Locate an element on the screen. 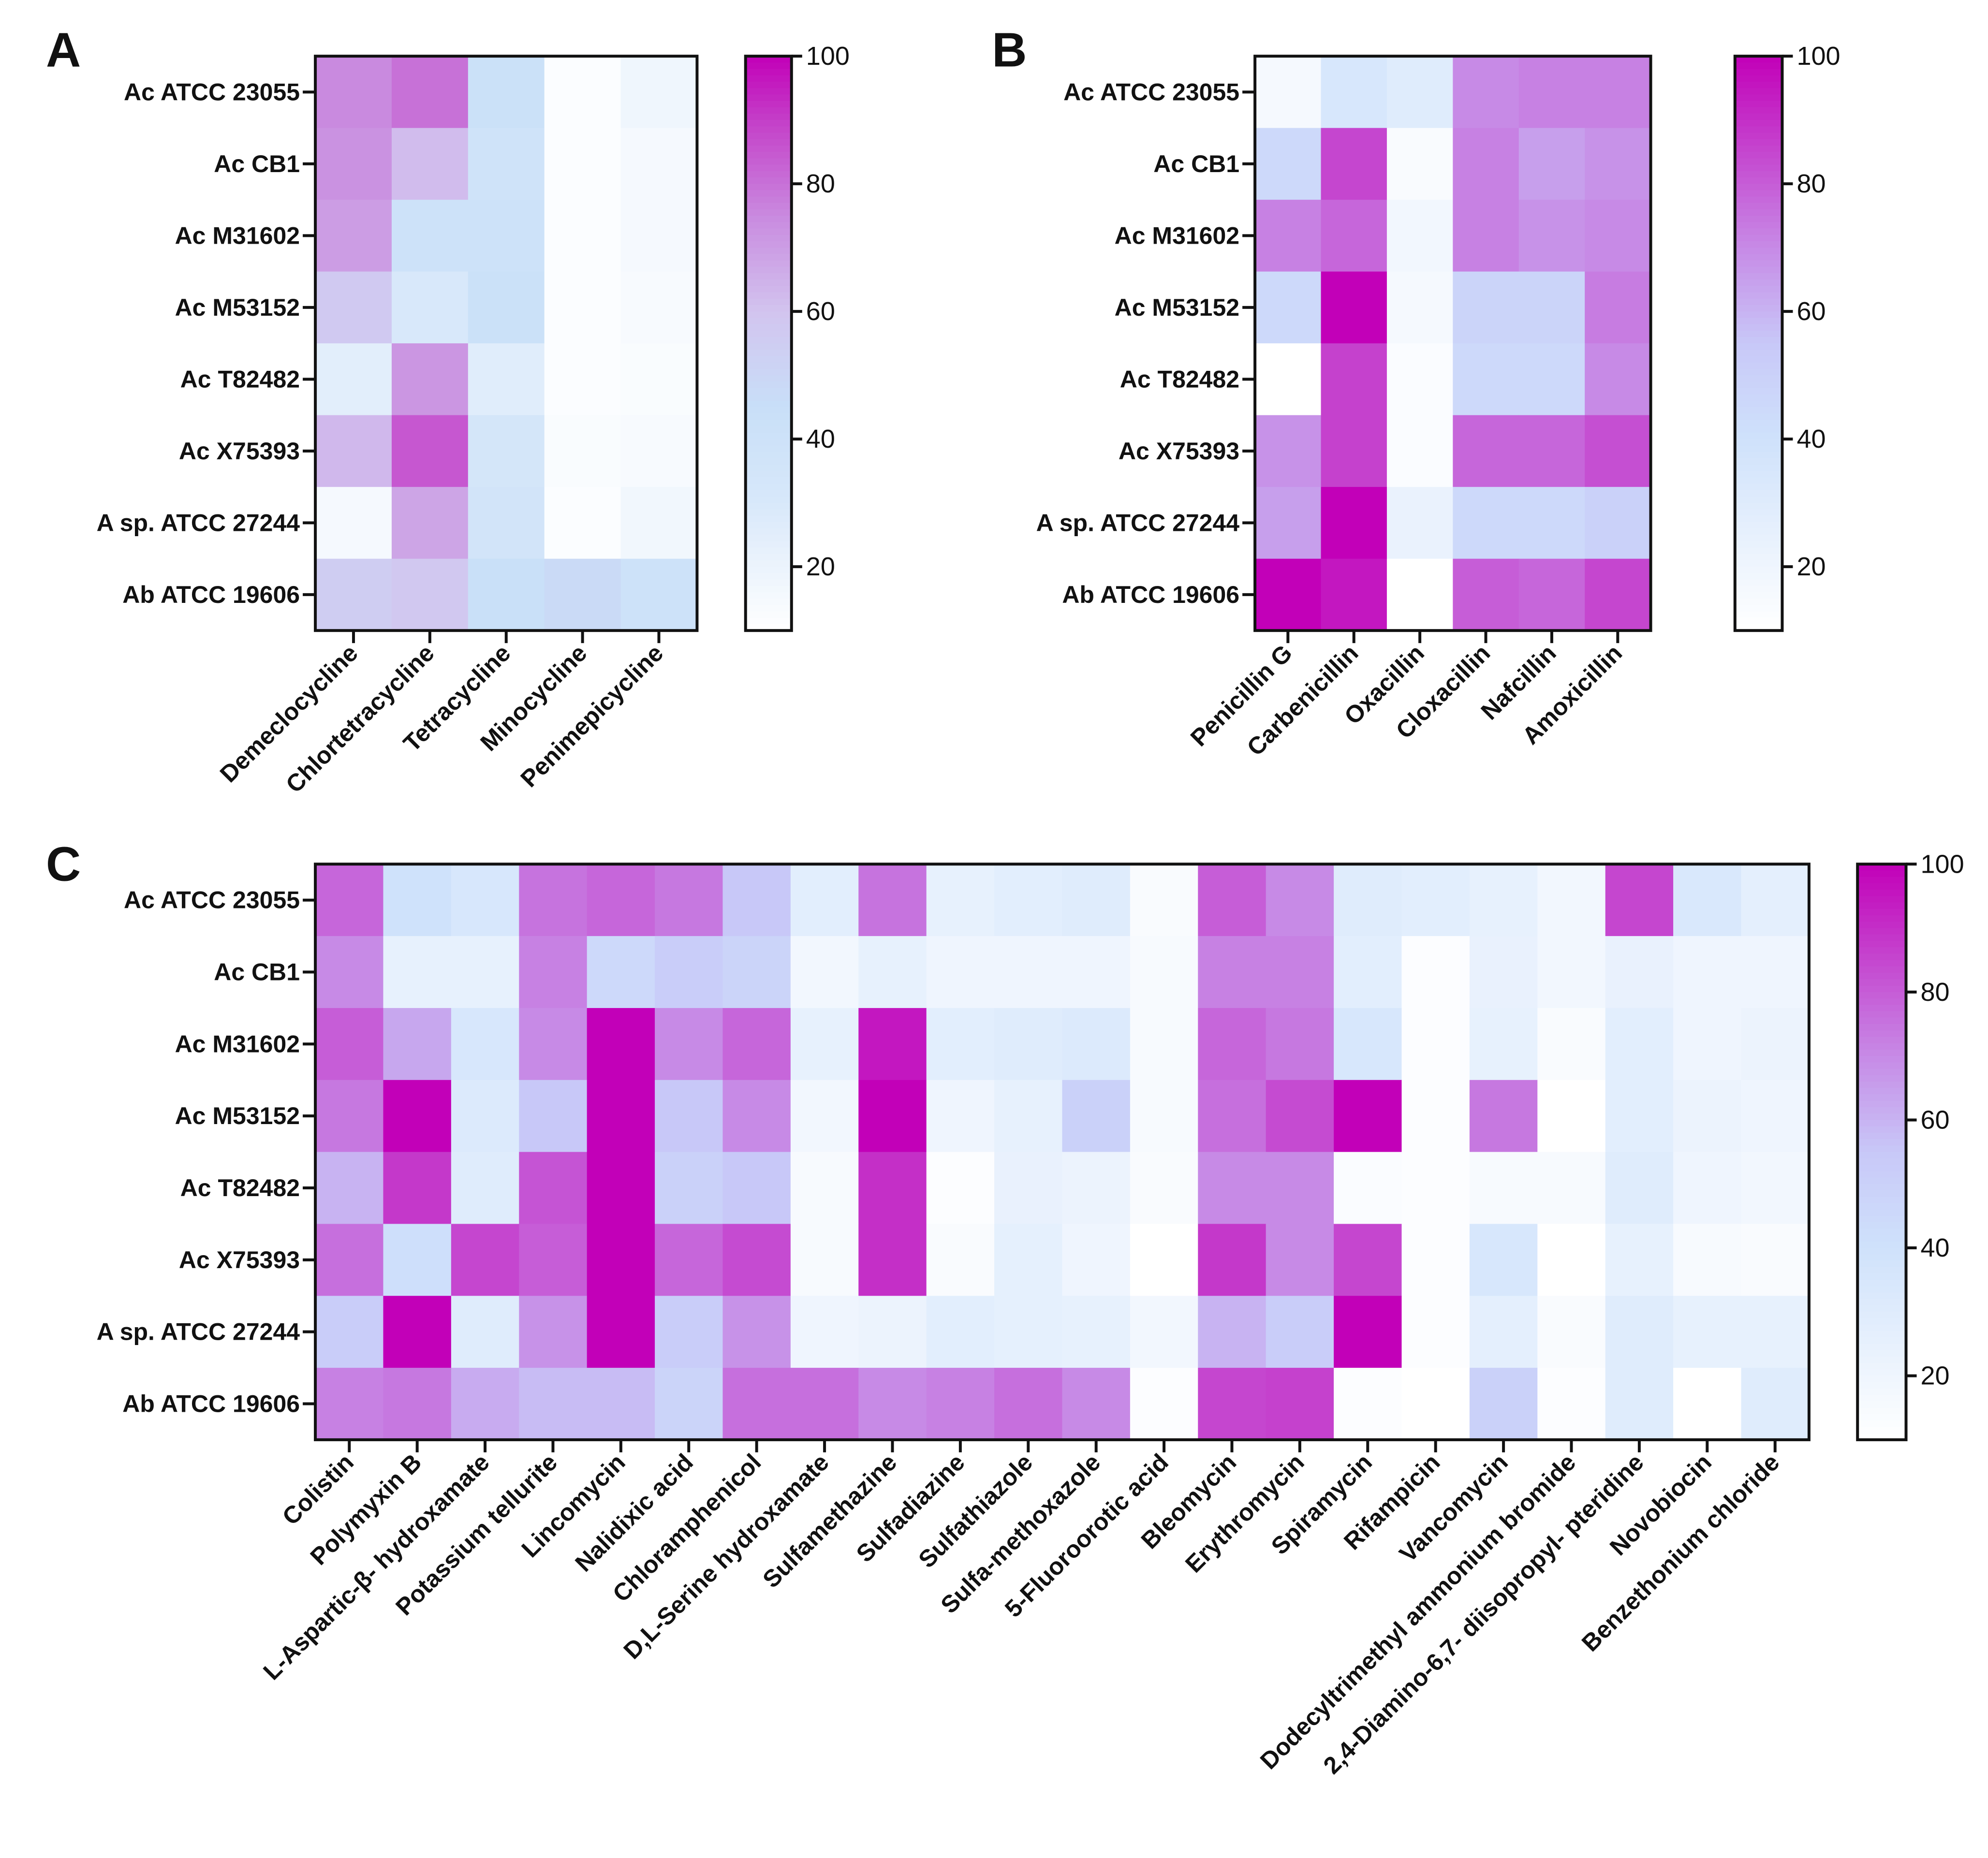  row-label: Ab ATCC 19606 is located at coordinates (1150, 594).